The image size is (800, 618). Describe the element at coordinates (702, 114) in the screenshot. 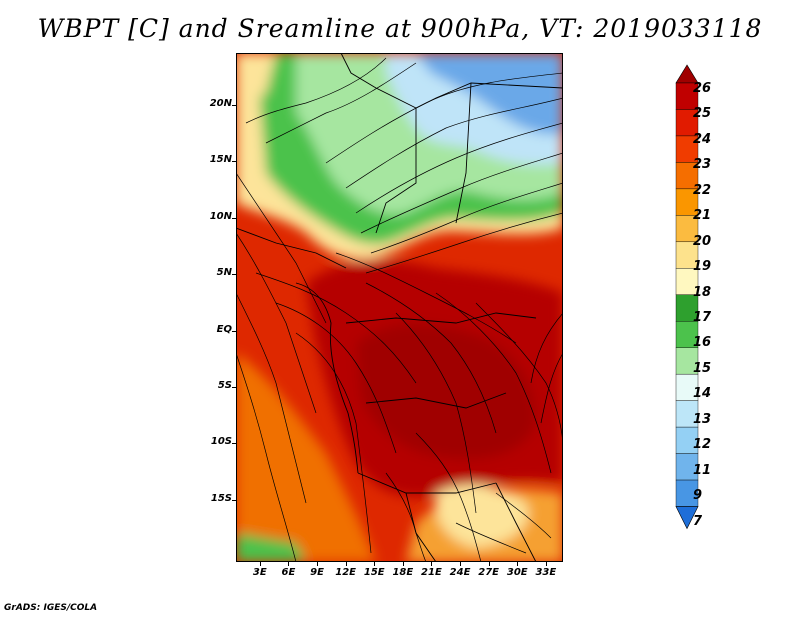

I see `colorbar-label: 25` at that location.